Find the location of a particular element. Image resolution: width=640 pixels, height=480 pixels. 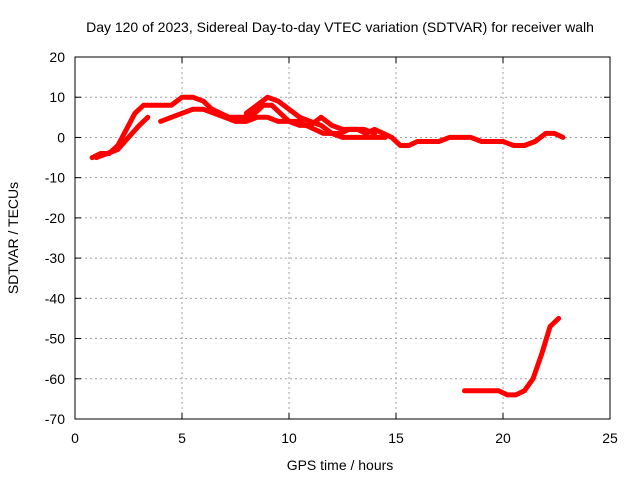

y-tick-label: -30 is located at coordinates (55, 258).